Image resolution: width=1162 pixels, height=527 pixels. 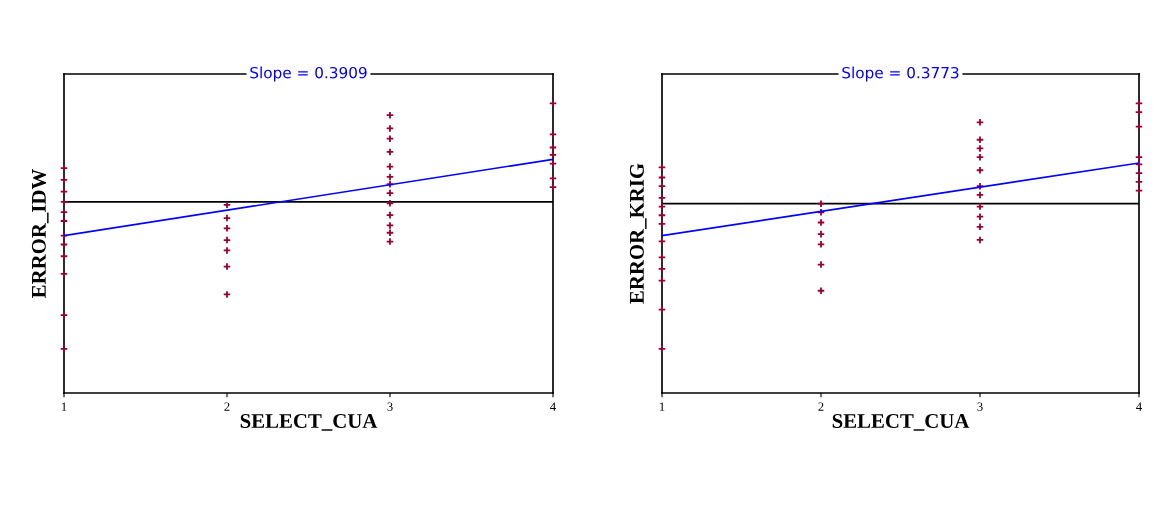 What do you see at coordinates (40, 233) in the screenshot?
I see `y-axis-title: ERROR_IDW` at bounding box center [40, 233].